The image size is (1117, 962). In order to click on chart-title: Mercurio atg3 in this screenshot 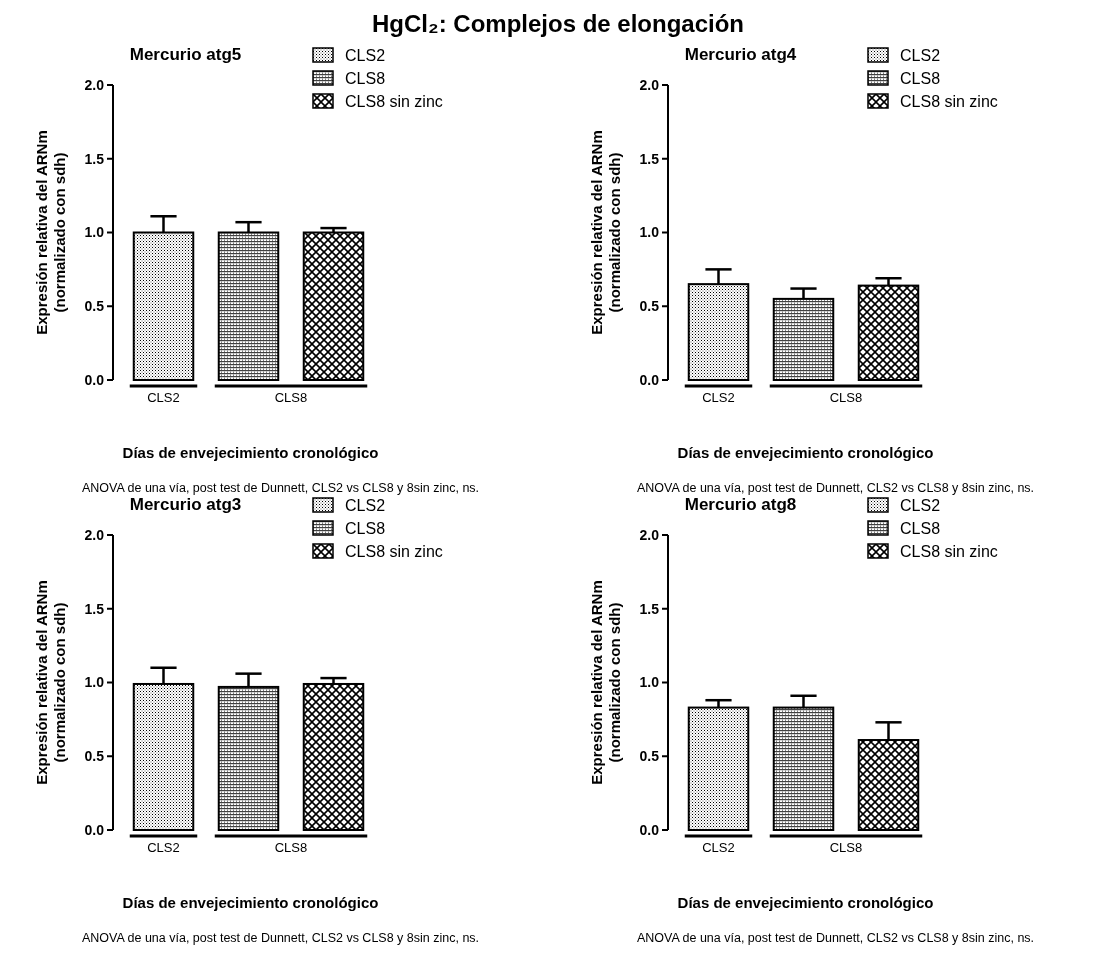, I will do `click(185, 504)`.